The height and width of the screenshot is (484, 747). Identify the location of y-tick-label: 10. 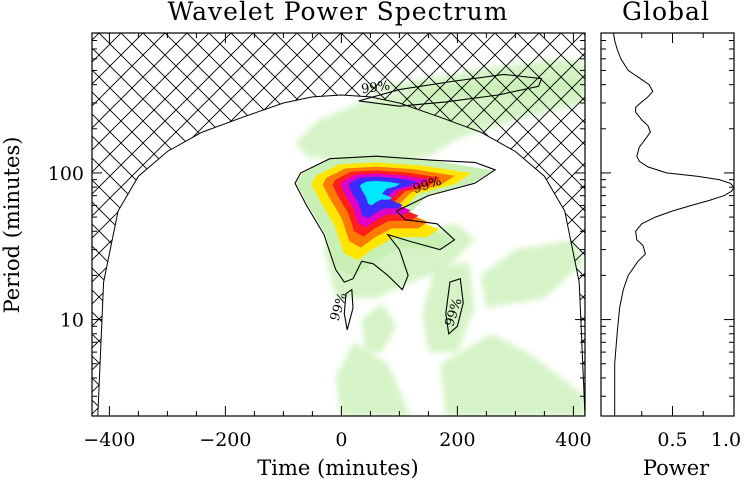
(72, 321).